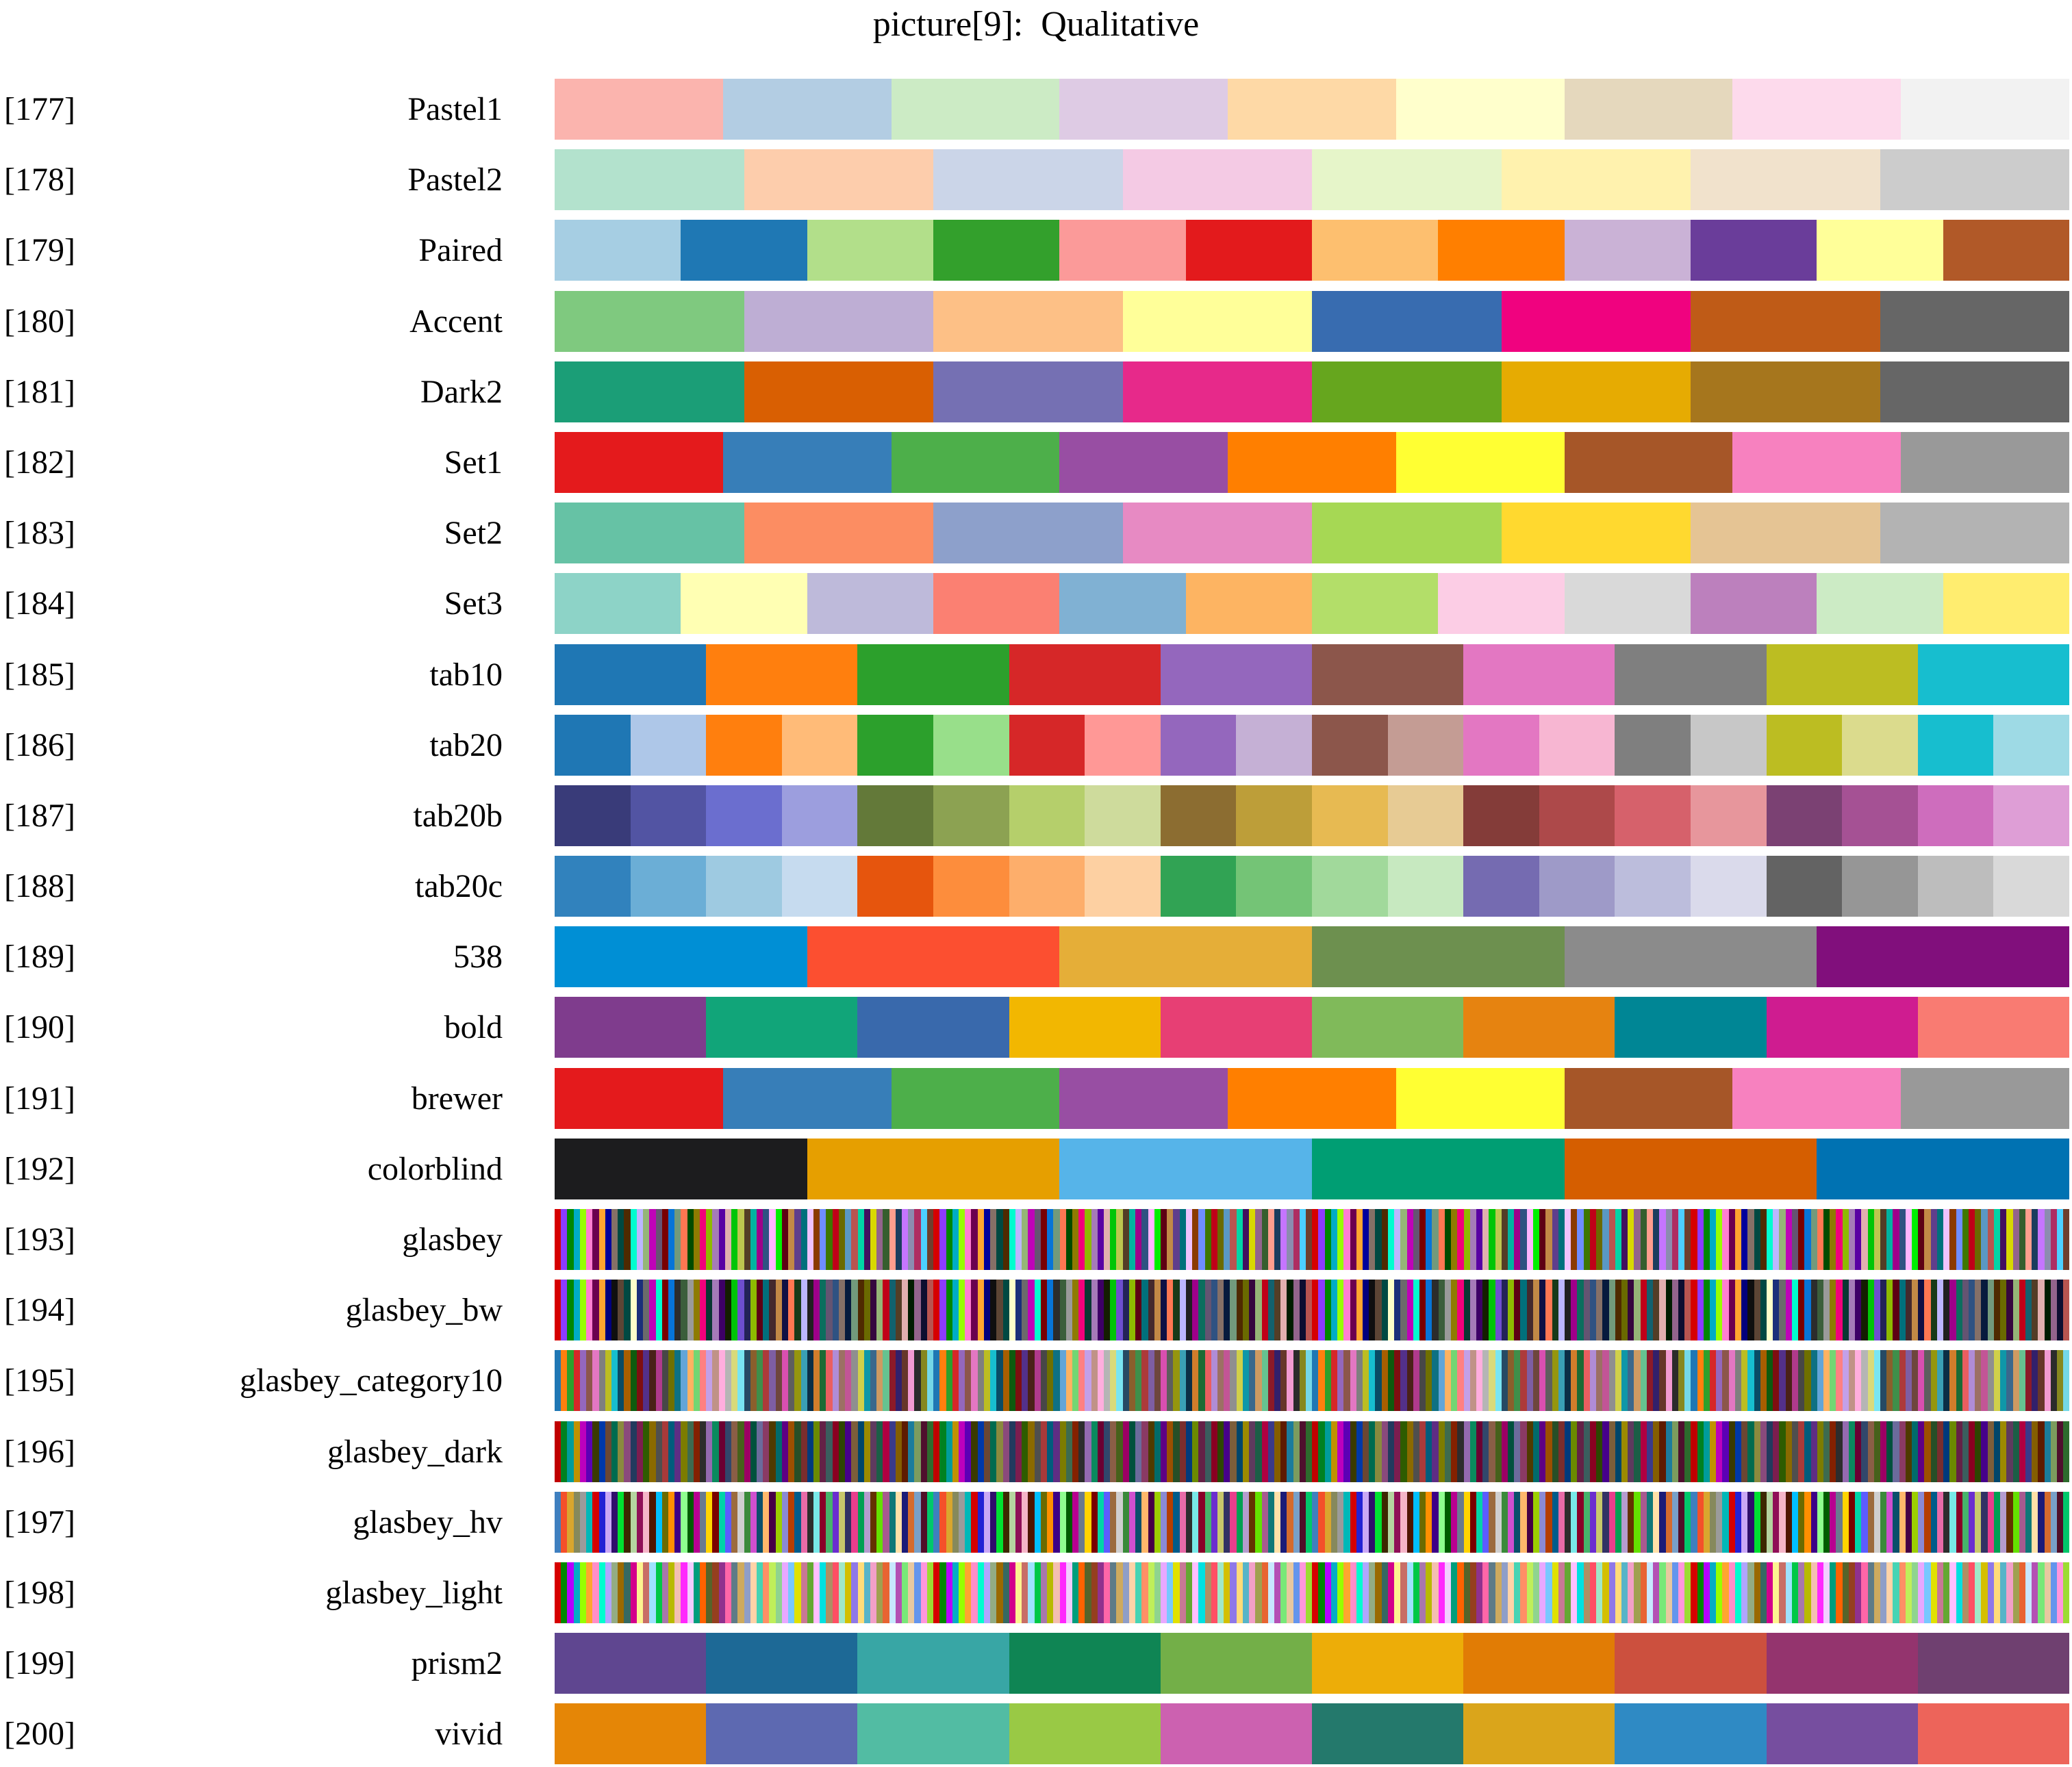 Image resolution: width=2072 pixels, height=1767 pixels. Describe the element at coordinates (529, 250) in the screenshot. I see `label-bar-gap` at that location.